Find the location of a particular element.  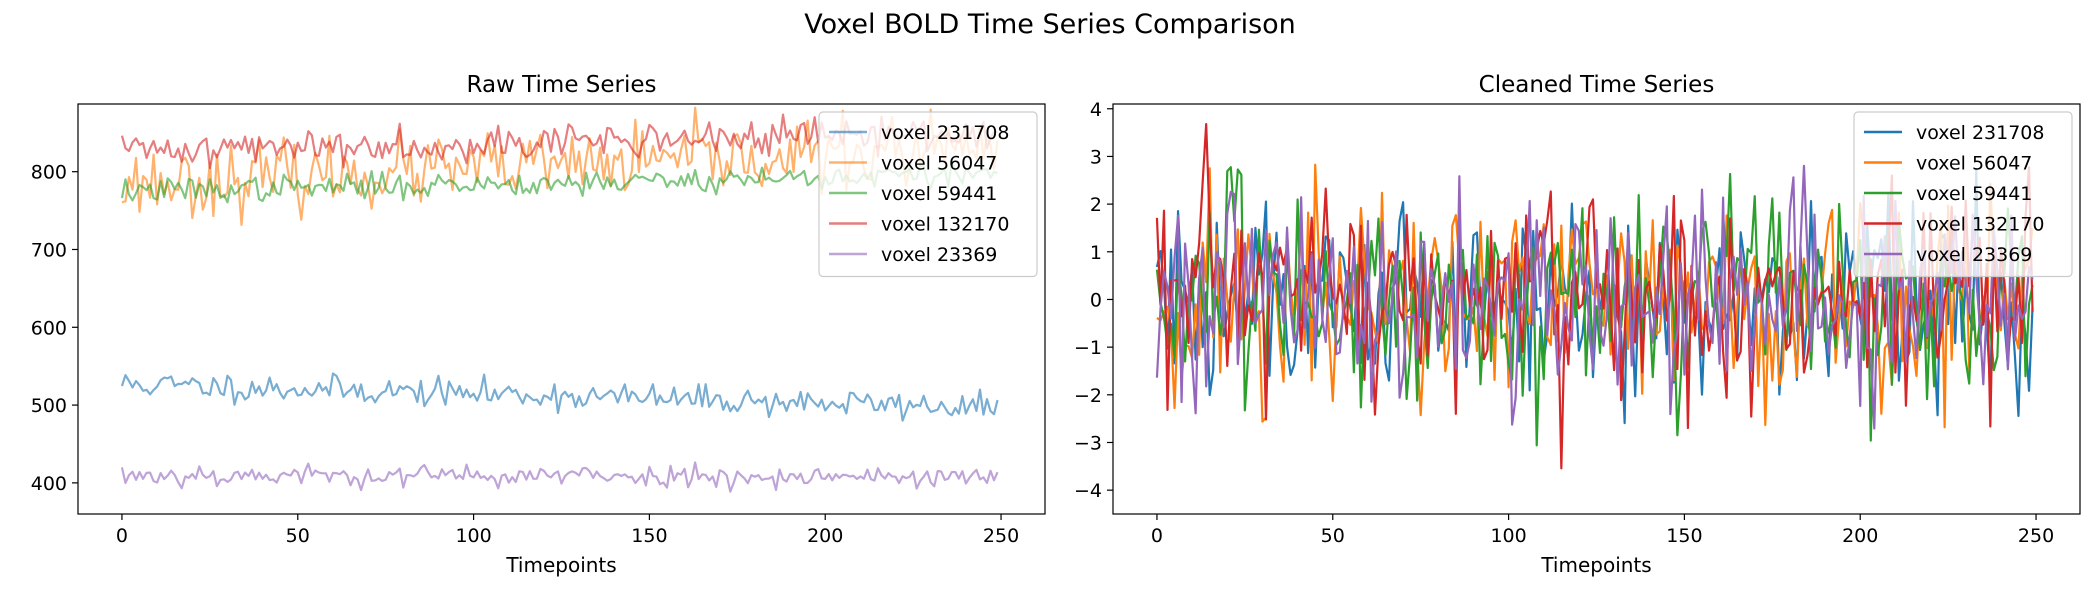

panel-title: Cleaned Time Series is located at coordinates (1597, 85).